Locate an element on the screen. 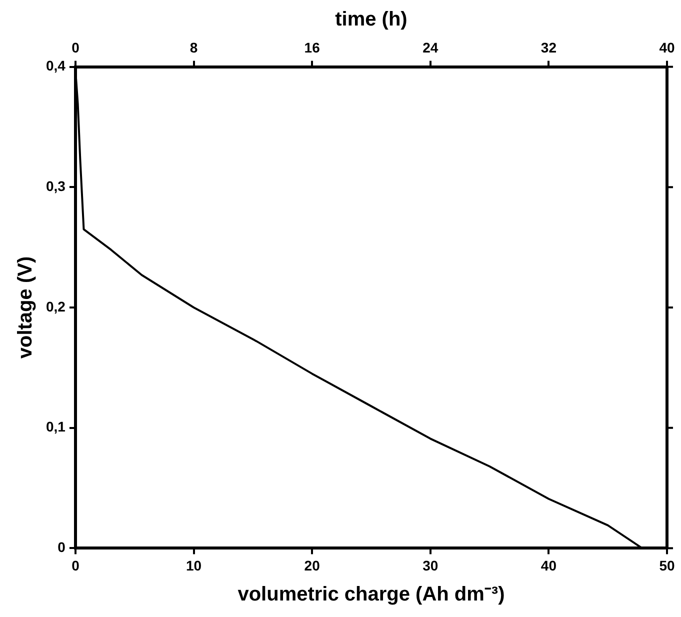 Image resolution: width=681 pixels, height=617 pixels. x2-tick-label: 0 is located at coordinates (76, 47).